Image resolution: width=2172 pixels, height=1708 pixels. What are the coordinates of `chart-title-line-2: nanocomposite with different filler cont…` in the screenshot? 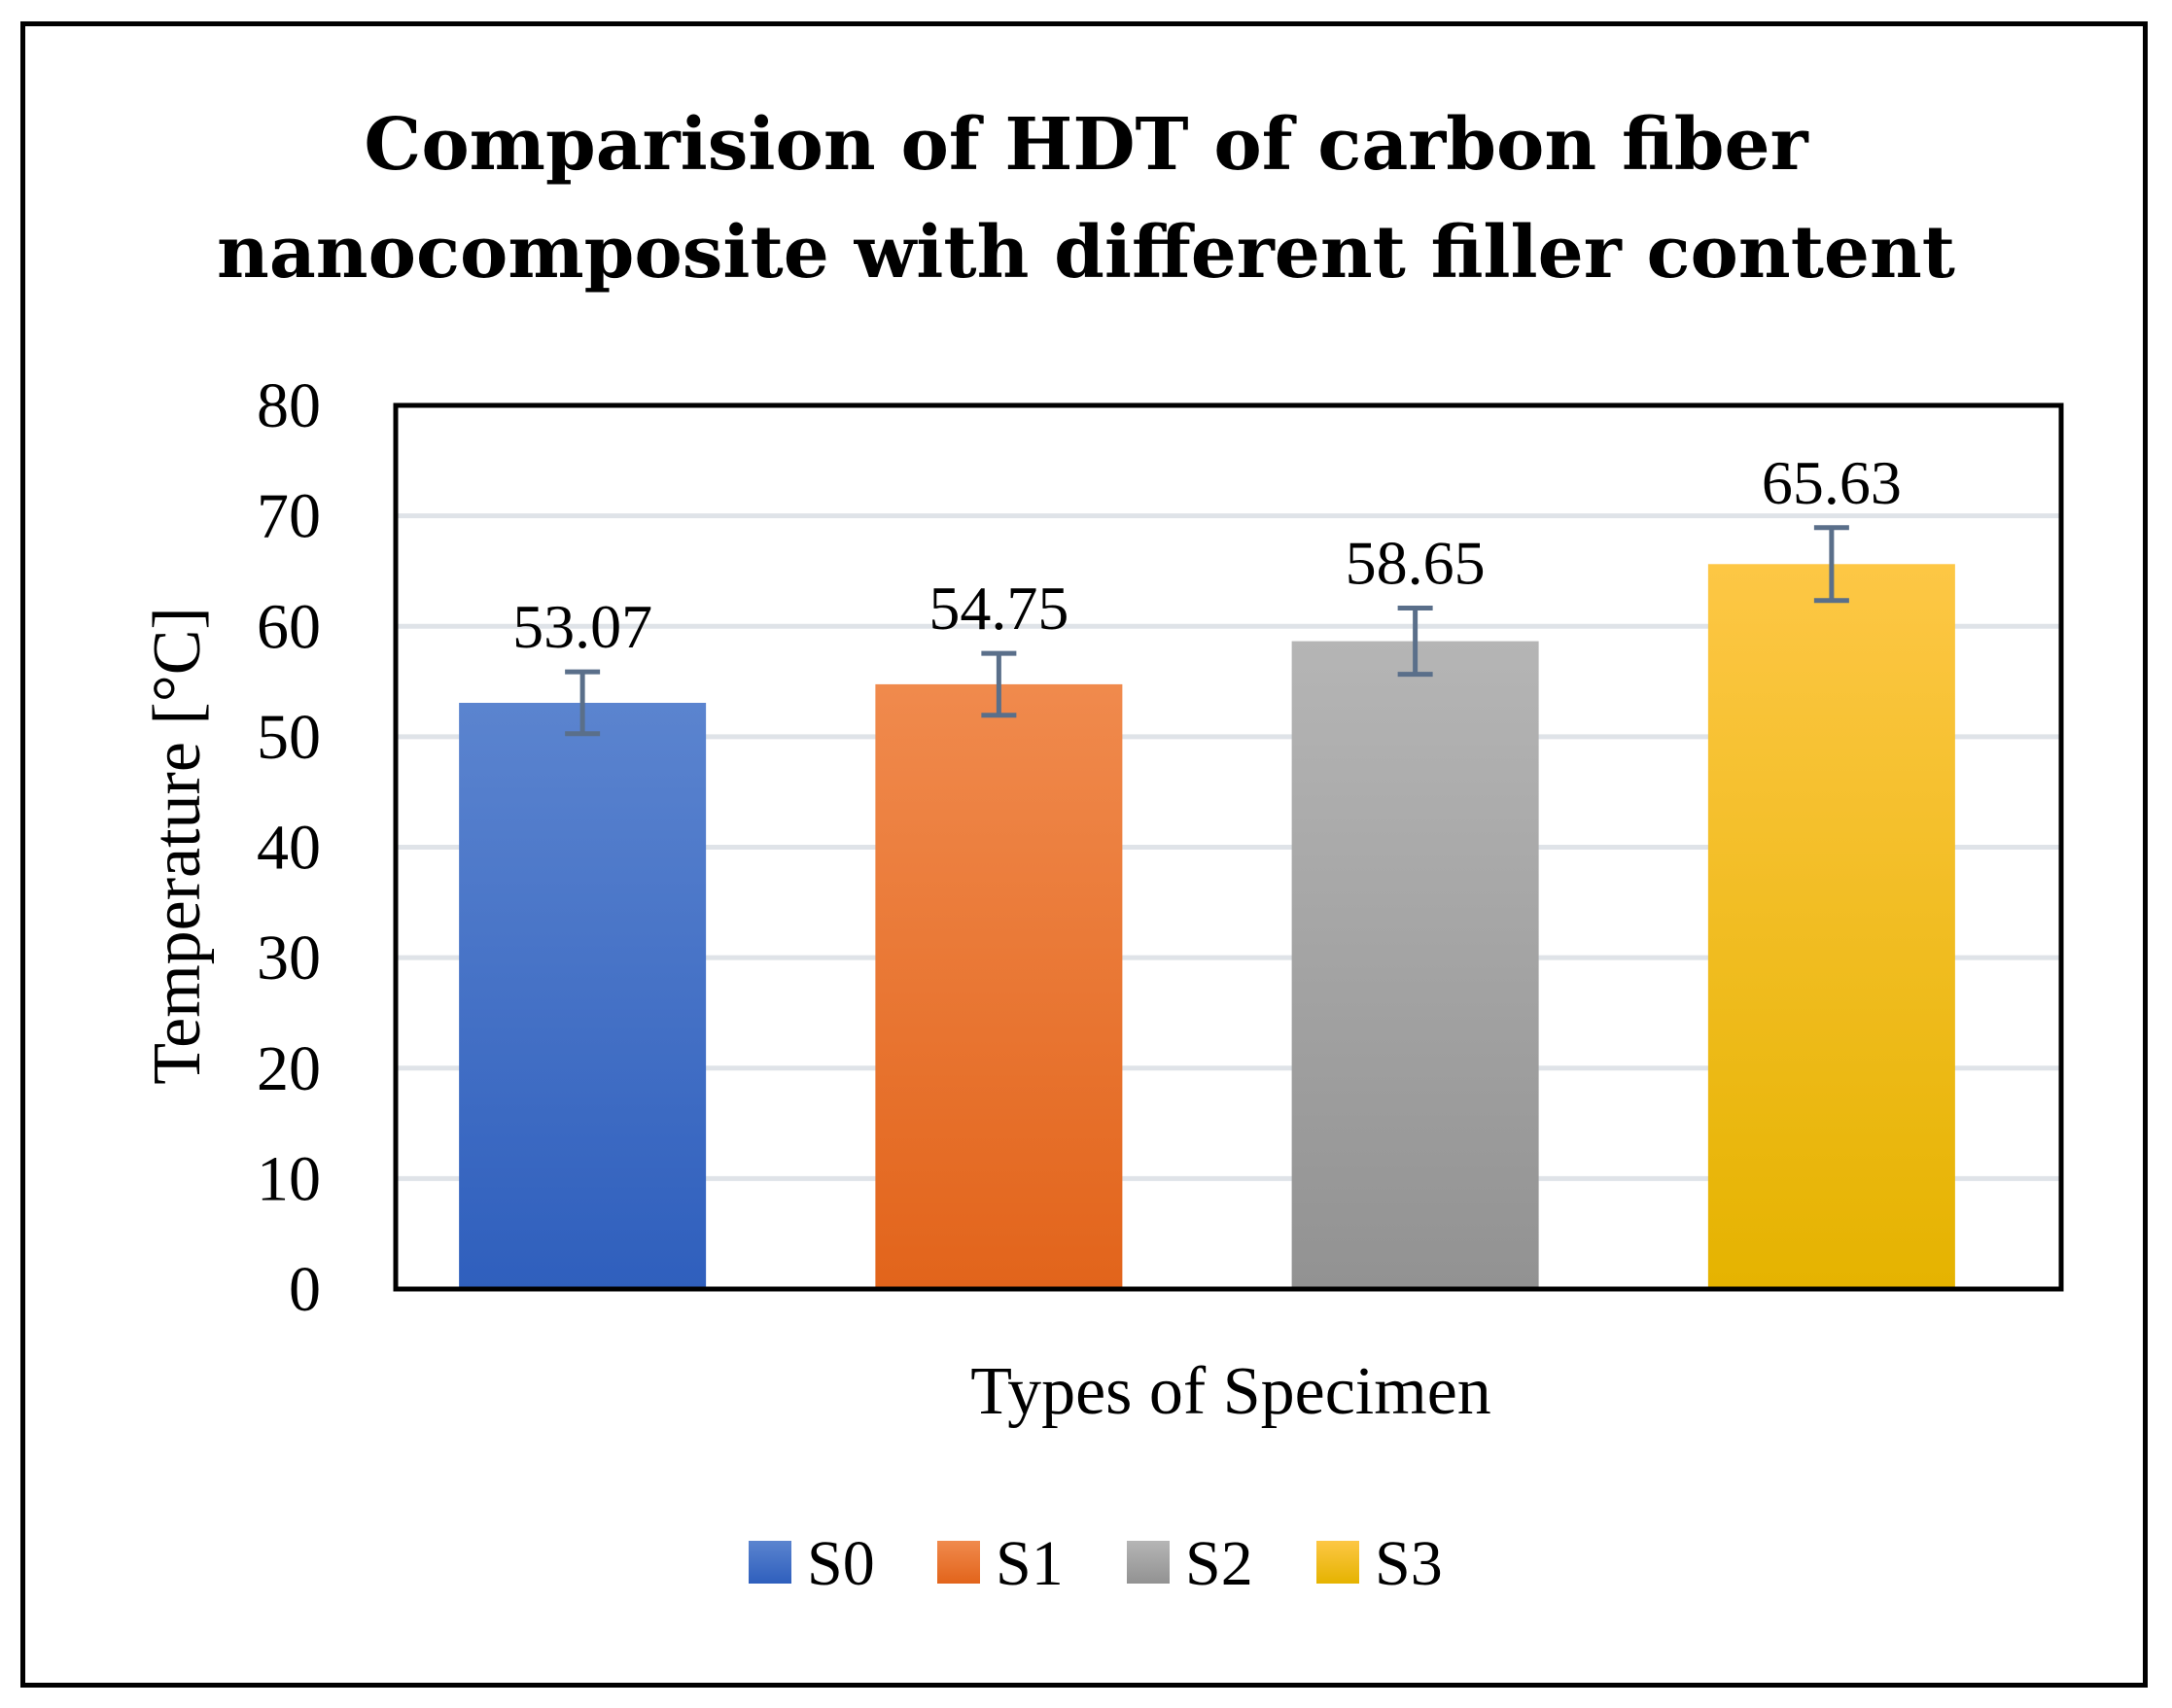 It's located at (1086, 253).